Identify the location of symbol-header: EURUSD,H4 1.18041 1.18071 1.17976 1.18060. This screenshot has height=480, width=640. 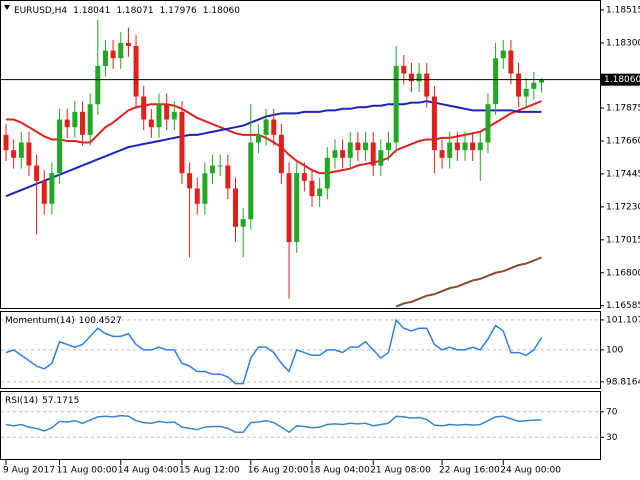
(127, 11).